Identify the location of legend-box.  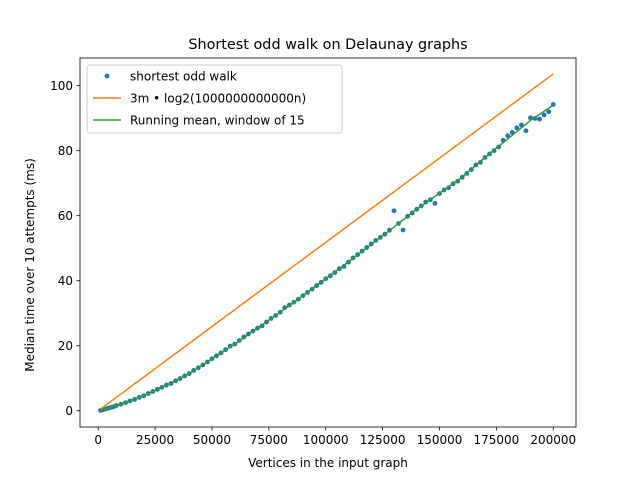
(214, 99).